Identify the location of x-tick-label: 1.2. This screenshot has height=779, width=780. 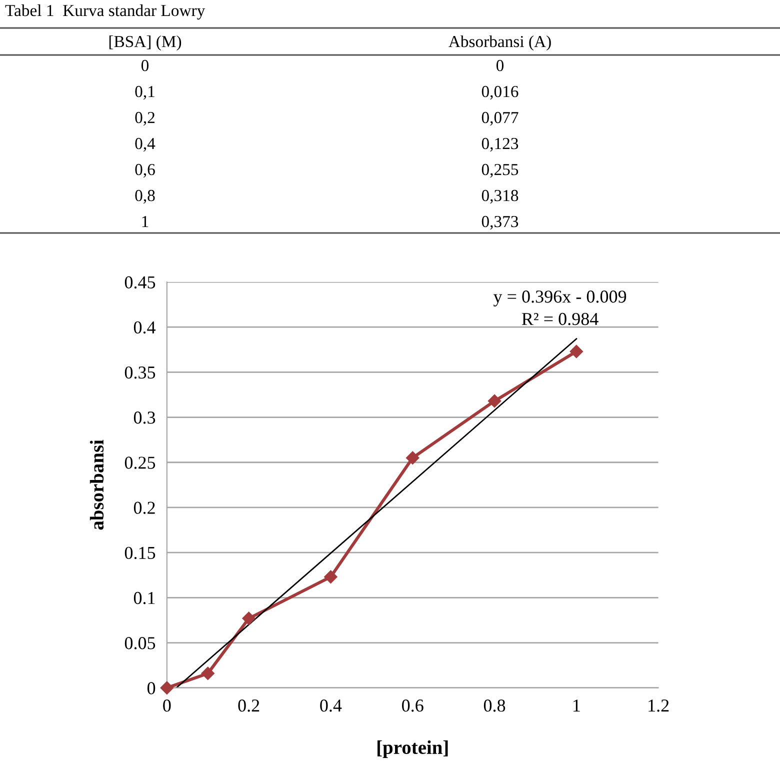
(658, 706).